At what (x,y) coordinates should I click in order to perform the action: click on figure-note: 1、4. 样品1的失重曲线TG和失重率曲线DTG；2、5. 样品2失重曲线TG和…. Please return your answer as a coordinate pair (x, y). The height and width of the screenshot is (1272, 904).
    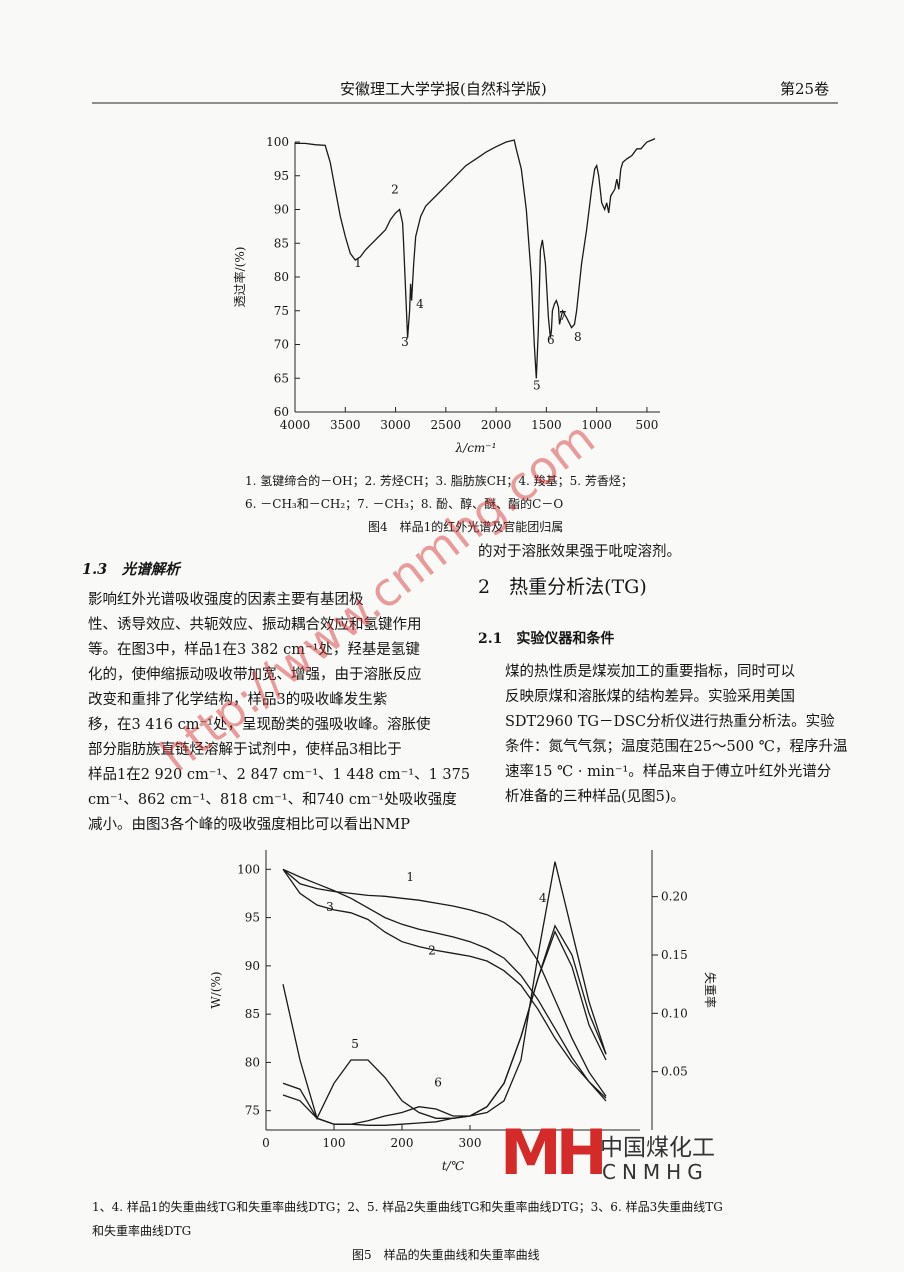
    Looking at the image, I should click on (407, 1207).